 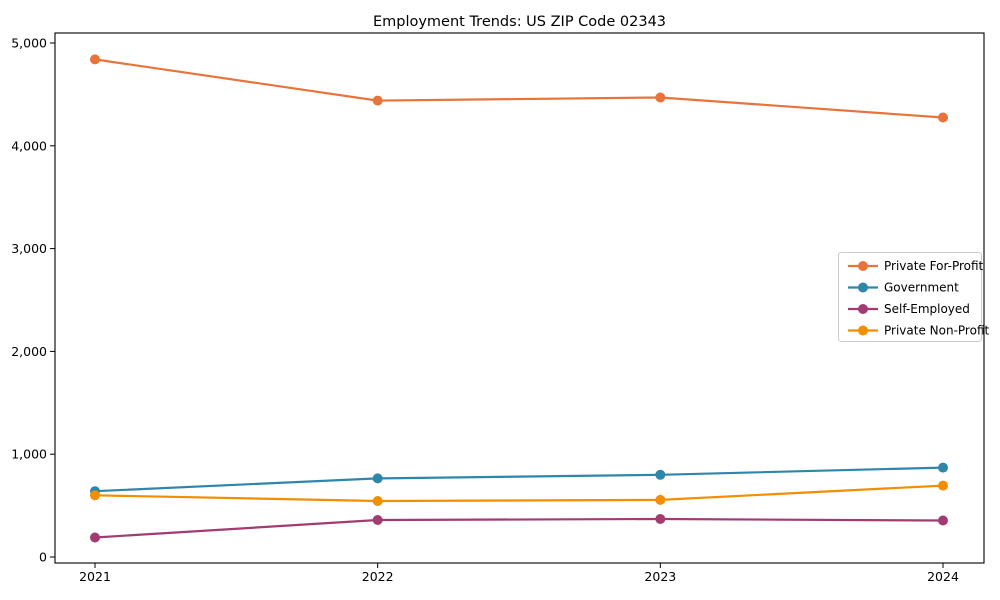 What do you see at coordinates (943, 467) in the screenshot?
I see `data-point-government-2024` at bounding box center [943, 467].